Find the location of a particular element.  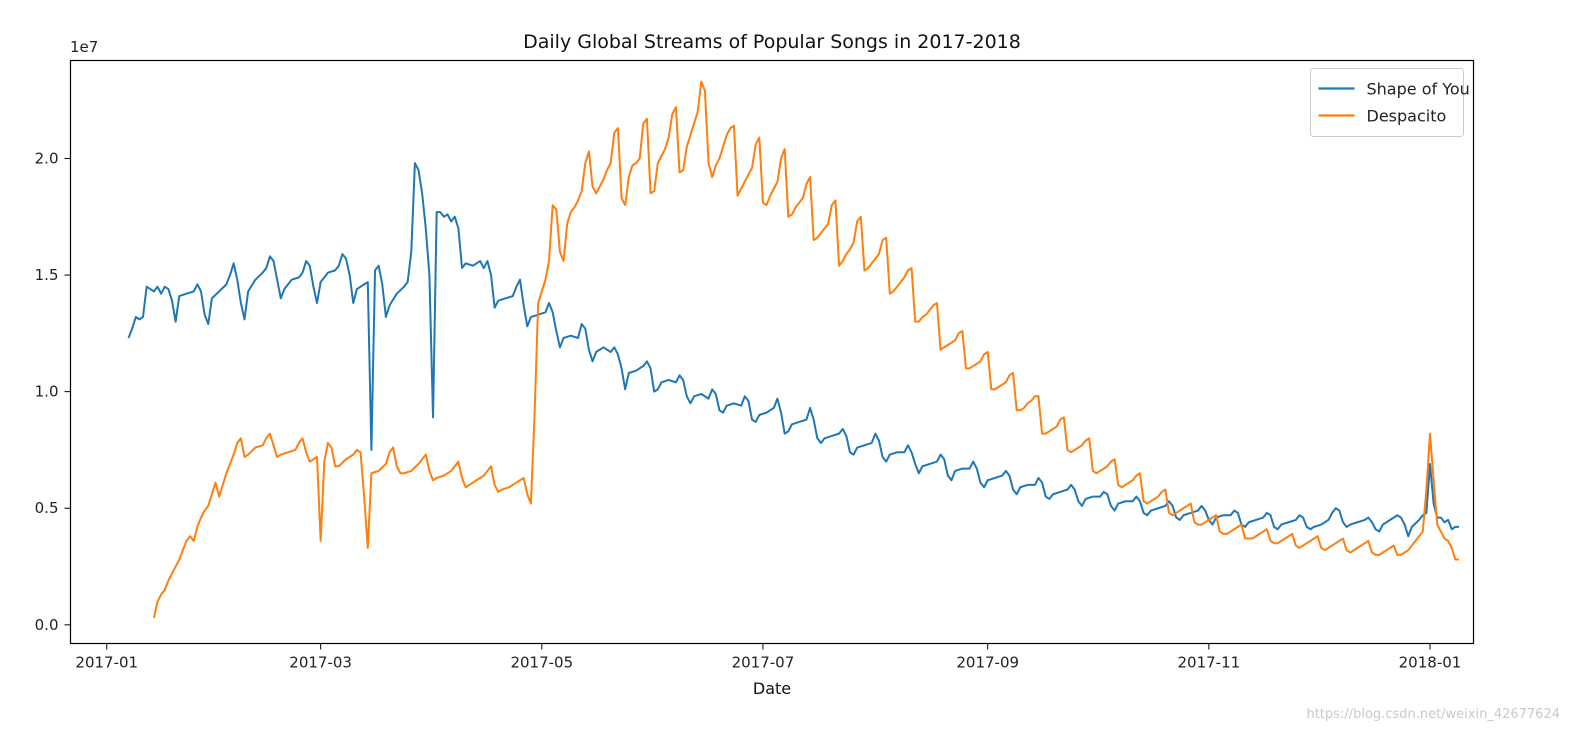

x-tick-label: 2017-11 is located at coordinates (1209, 663).